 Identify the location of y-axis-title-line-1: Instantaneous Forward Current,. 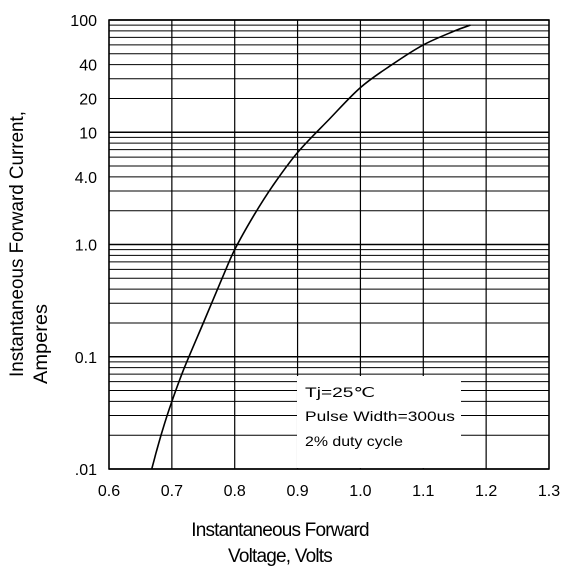
(17, 244).